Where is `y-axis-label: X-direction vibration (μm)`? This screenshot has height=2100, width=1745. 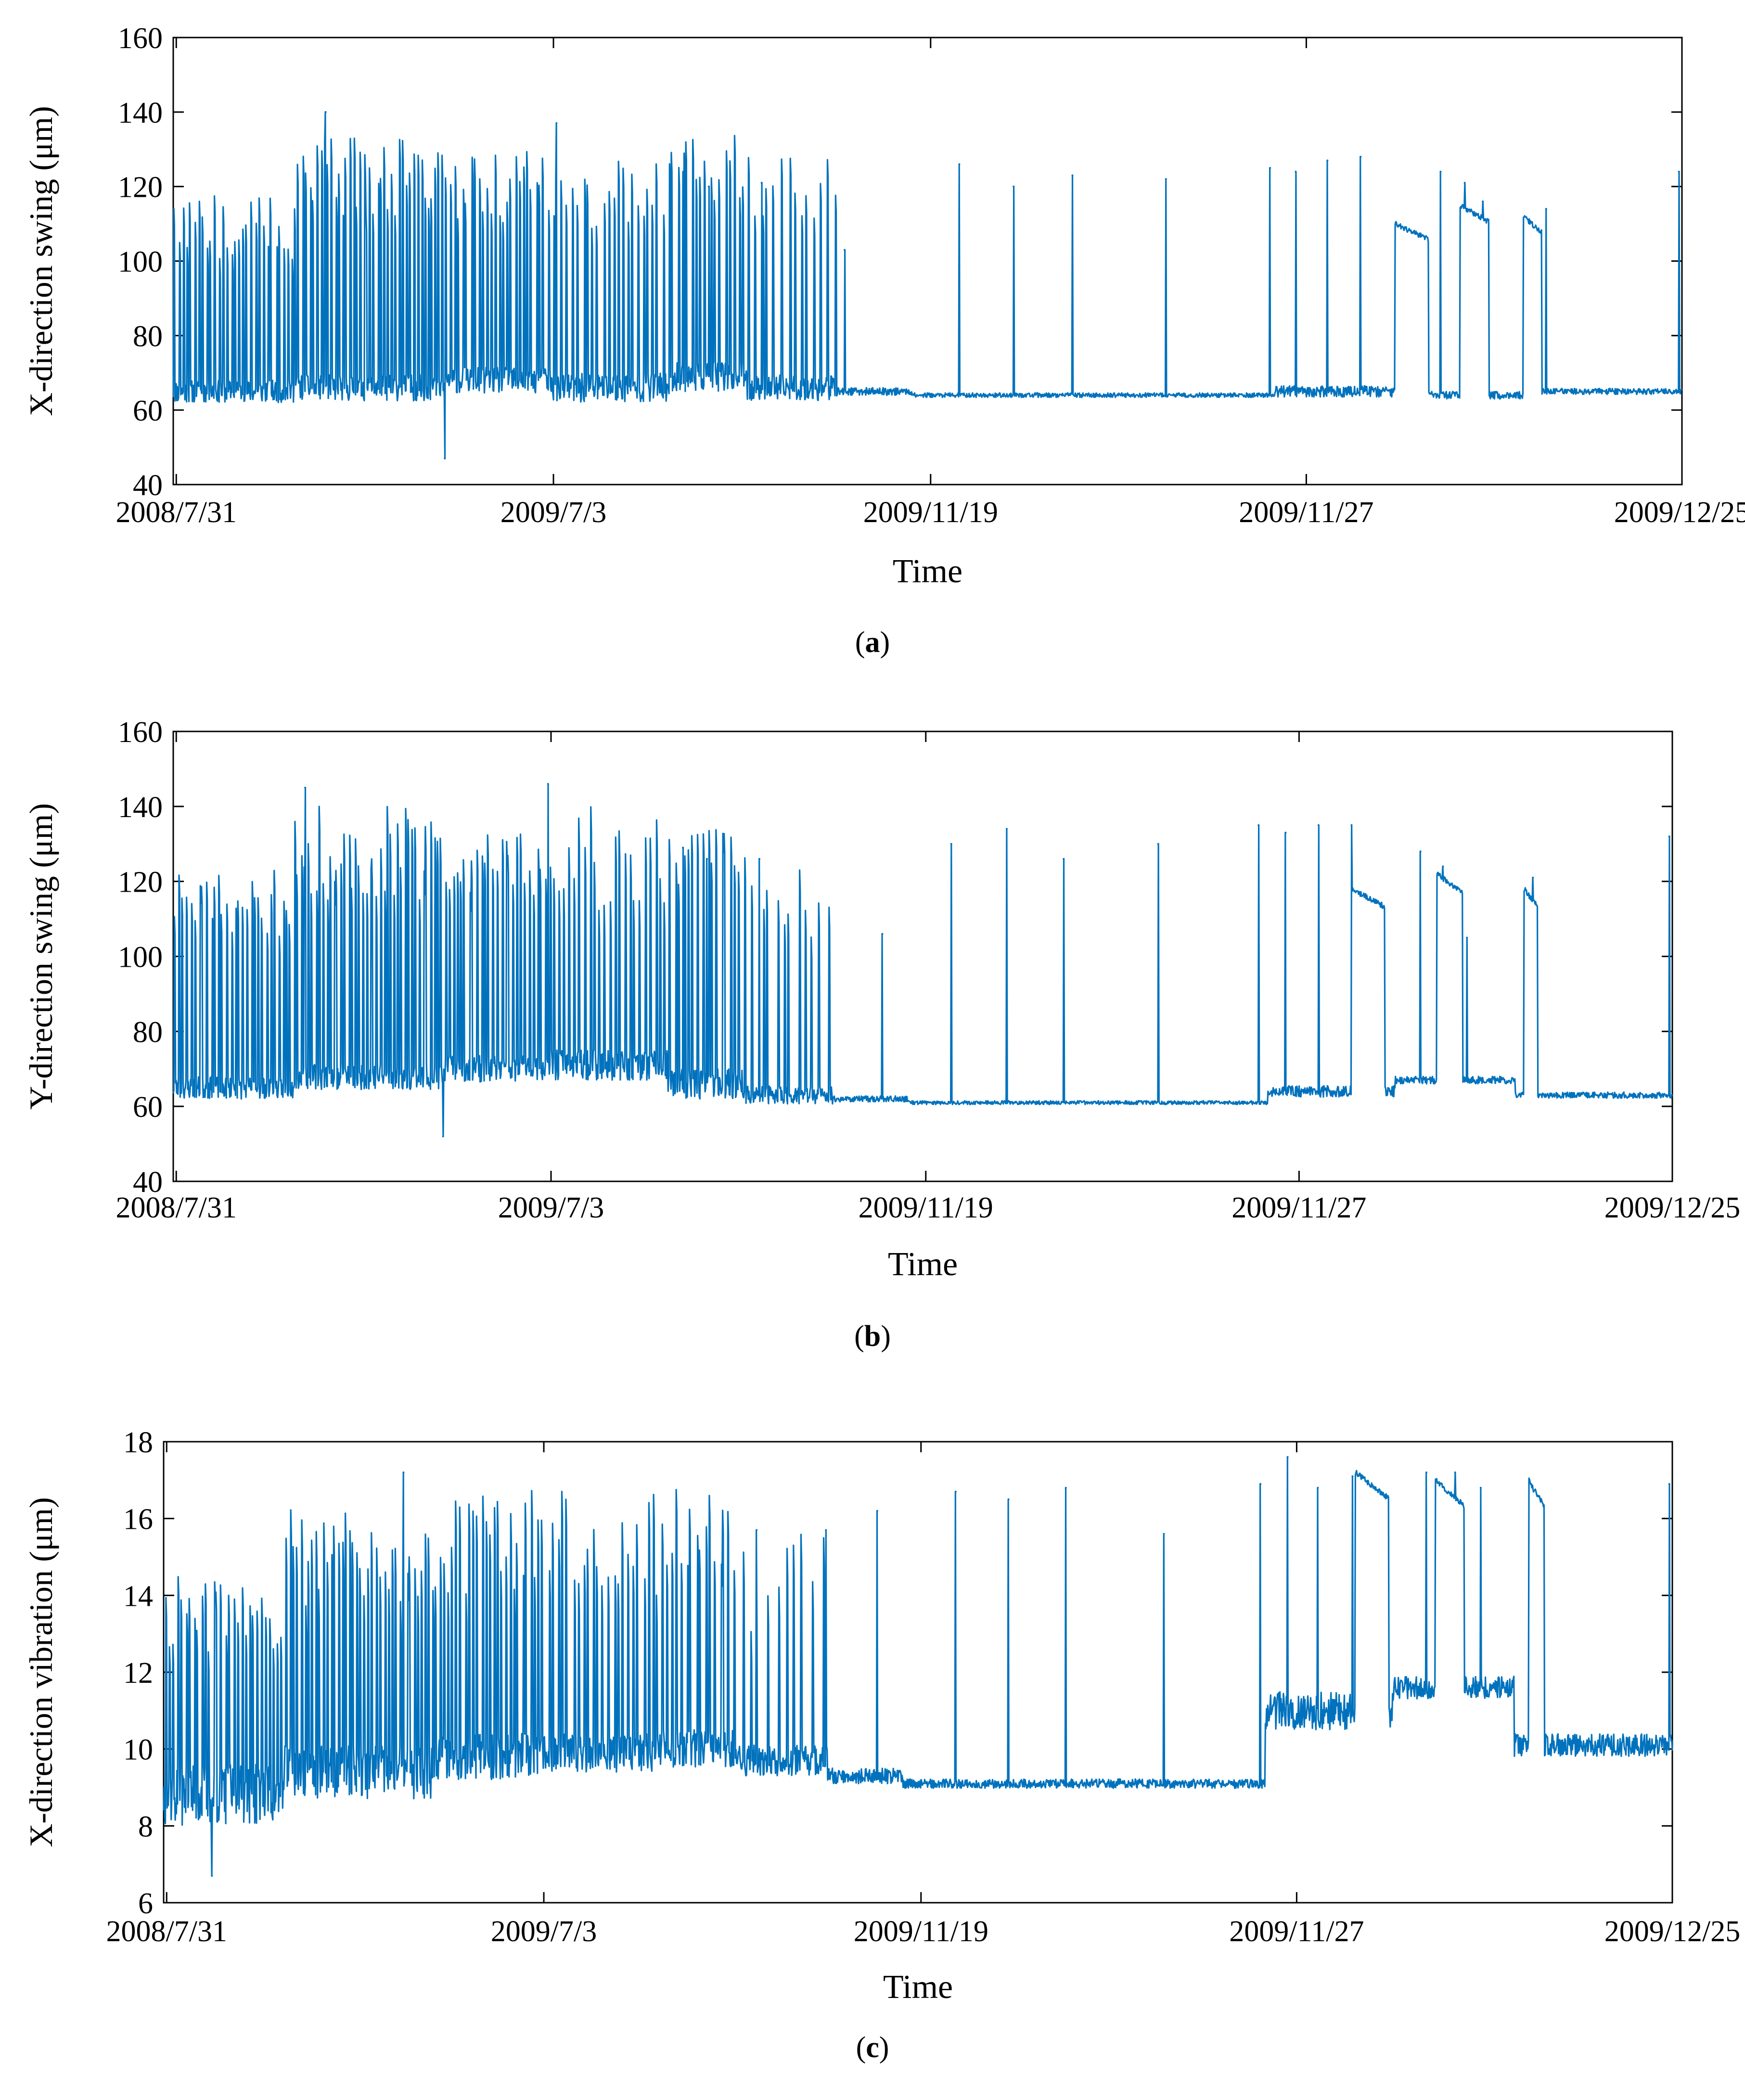
y-axis-label: X-direction vibration (μm) is located at coordinates (41, 1672).